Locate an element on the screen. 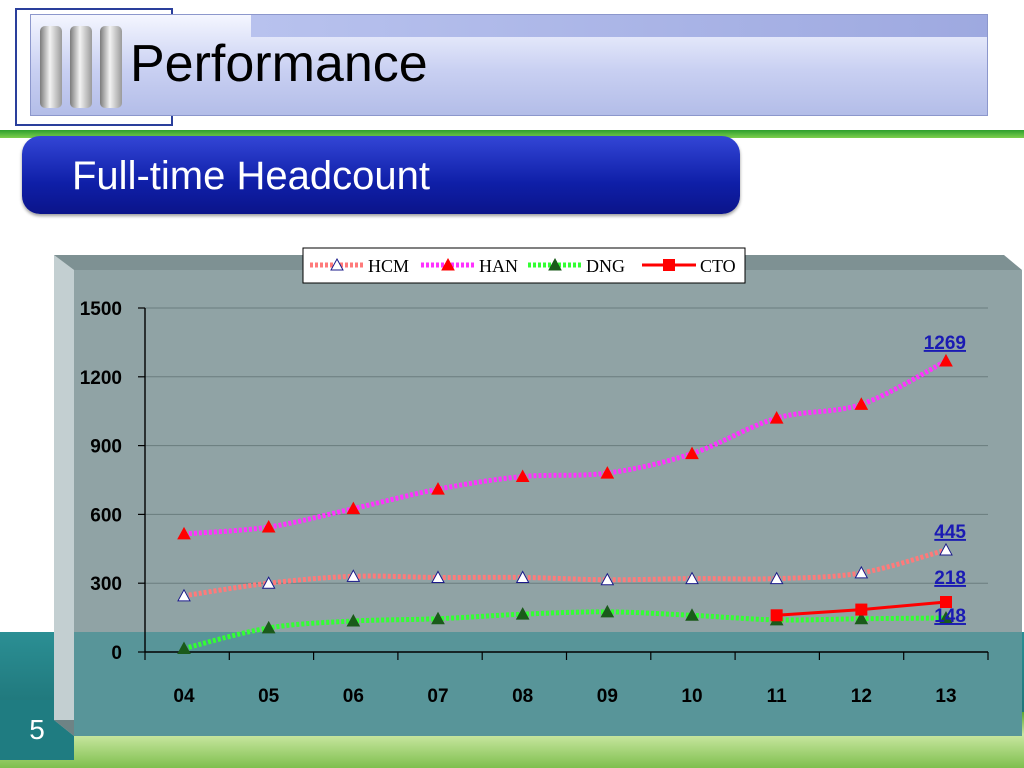 Image resolution: width=1024 pixels, height=768 pixels. header-band is located at coordinates (509, 65).